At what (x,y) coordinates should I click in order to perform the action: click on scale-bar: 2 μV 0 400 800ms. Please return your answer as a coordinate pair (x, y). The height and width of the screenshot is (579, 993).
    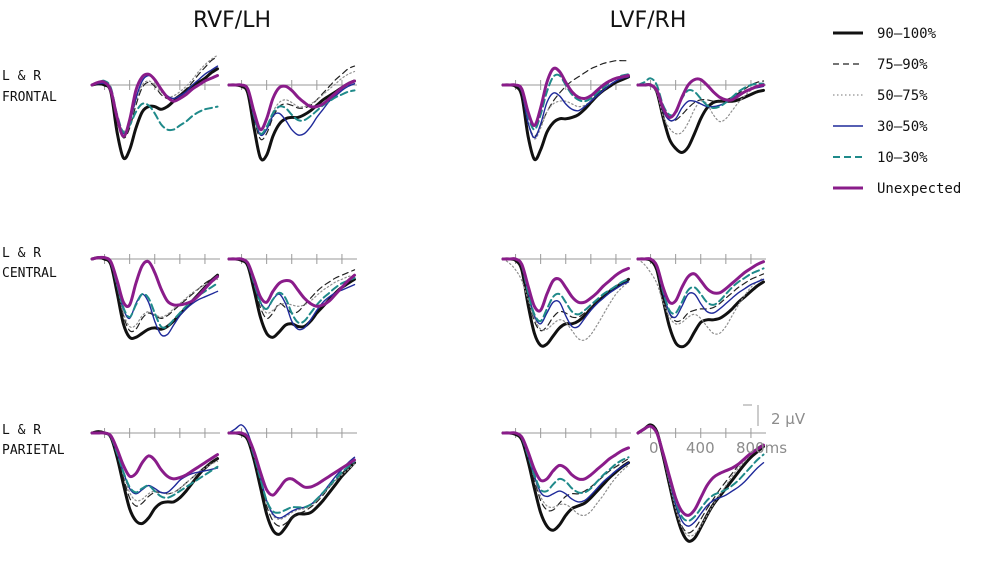
    Looking at the image, I should click on (727, 430).